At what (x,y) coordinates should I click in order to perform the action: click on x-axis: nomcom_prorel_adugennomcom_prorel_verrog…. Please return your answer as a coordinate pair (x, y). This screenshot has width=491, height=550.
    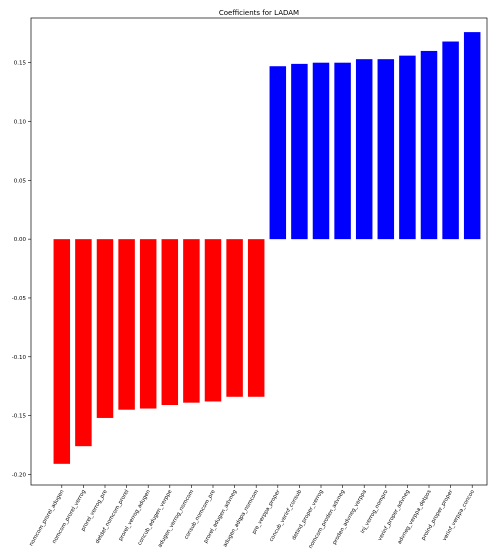
    Looking at the image, I should click on (252, 517).